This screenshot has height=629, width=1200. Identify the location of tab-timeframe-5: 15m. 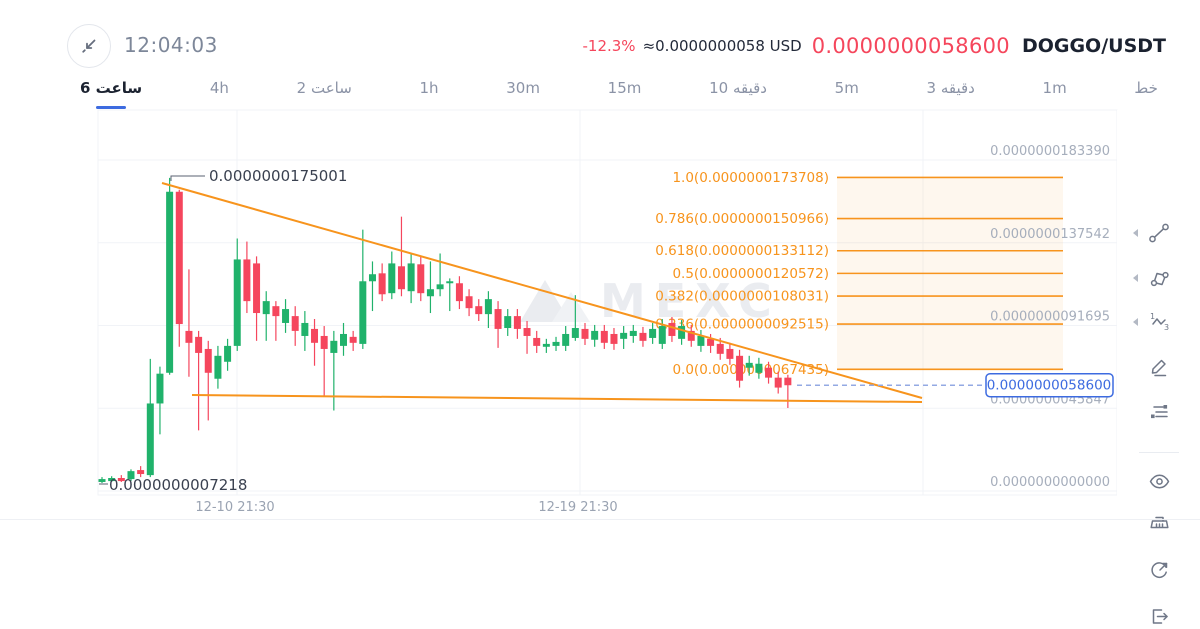
(625, 90).